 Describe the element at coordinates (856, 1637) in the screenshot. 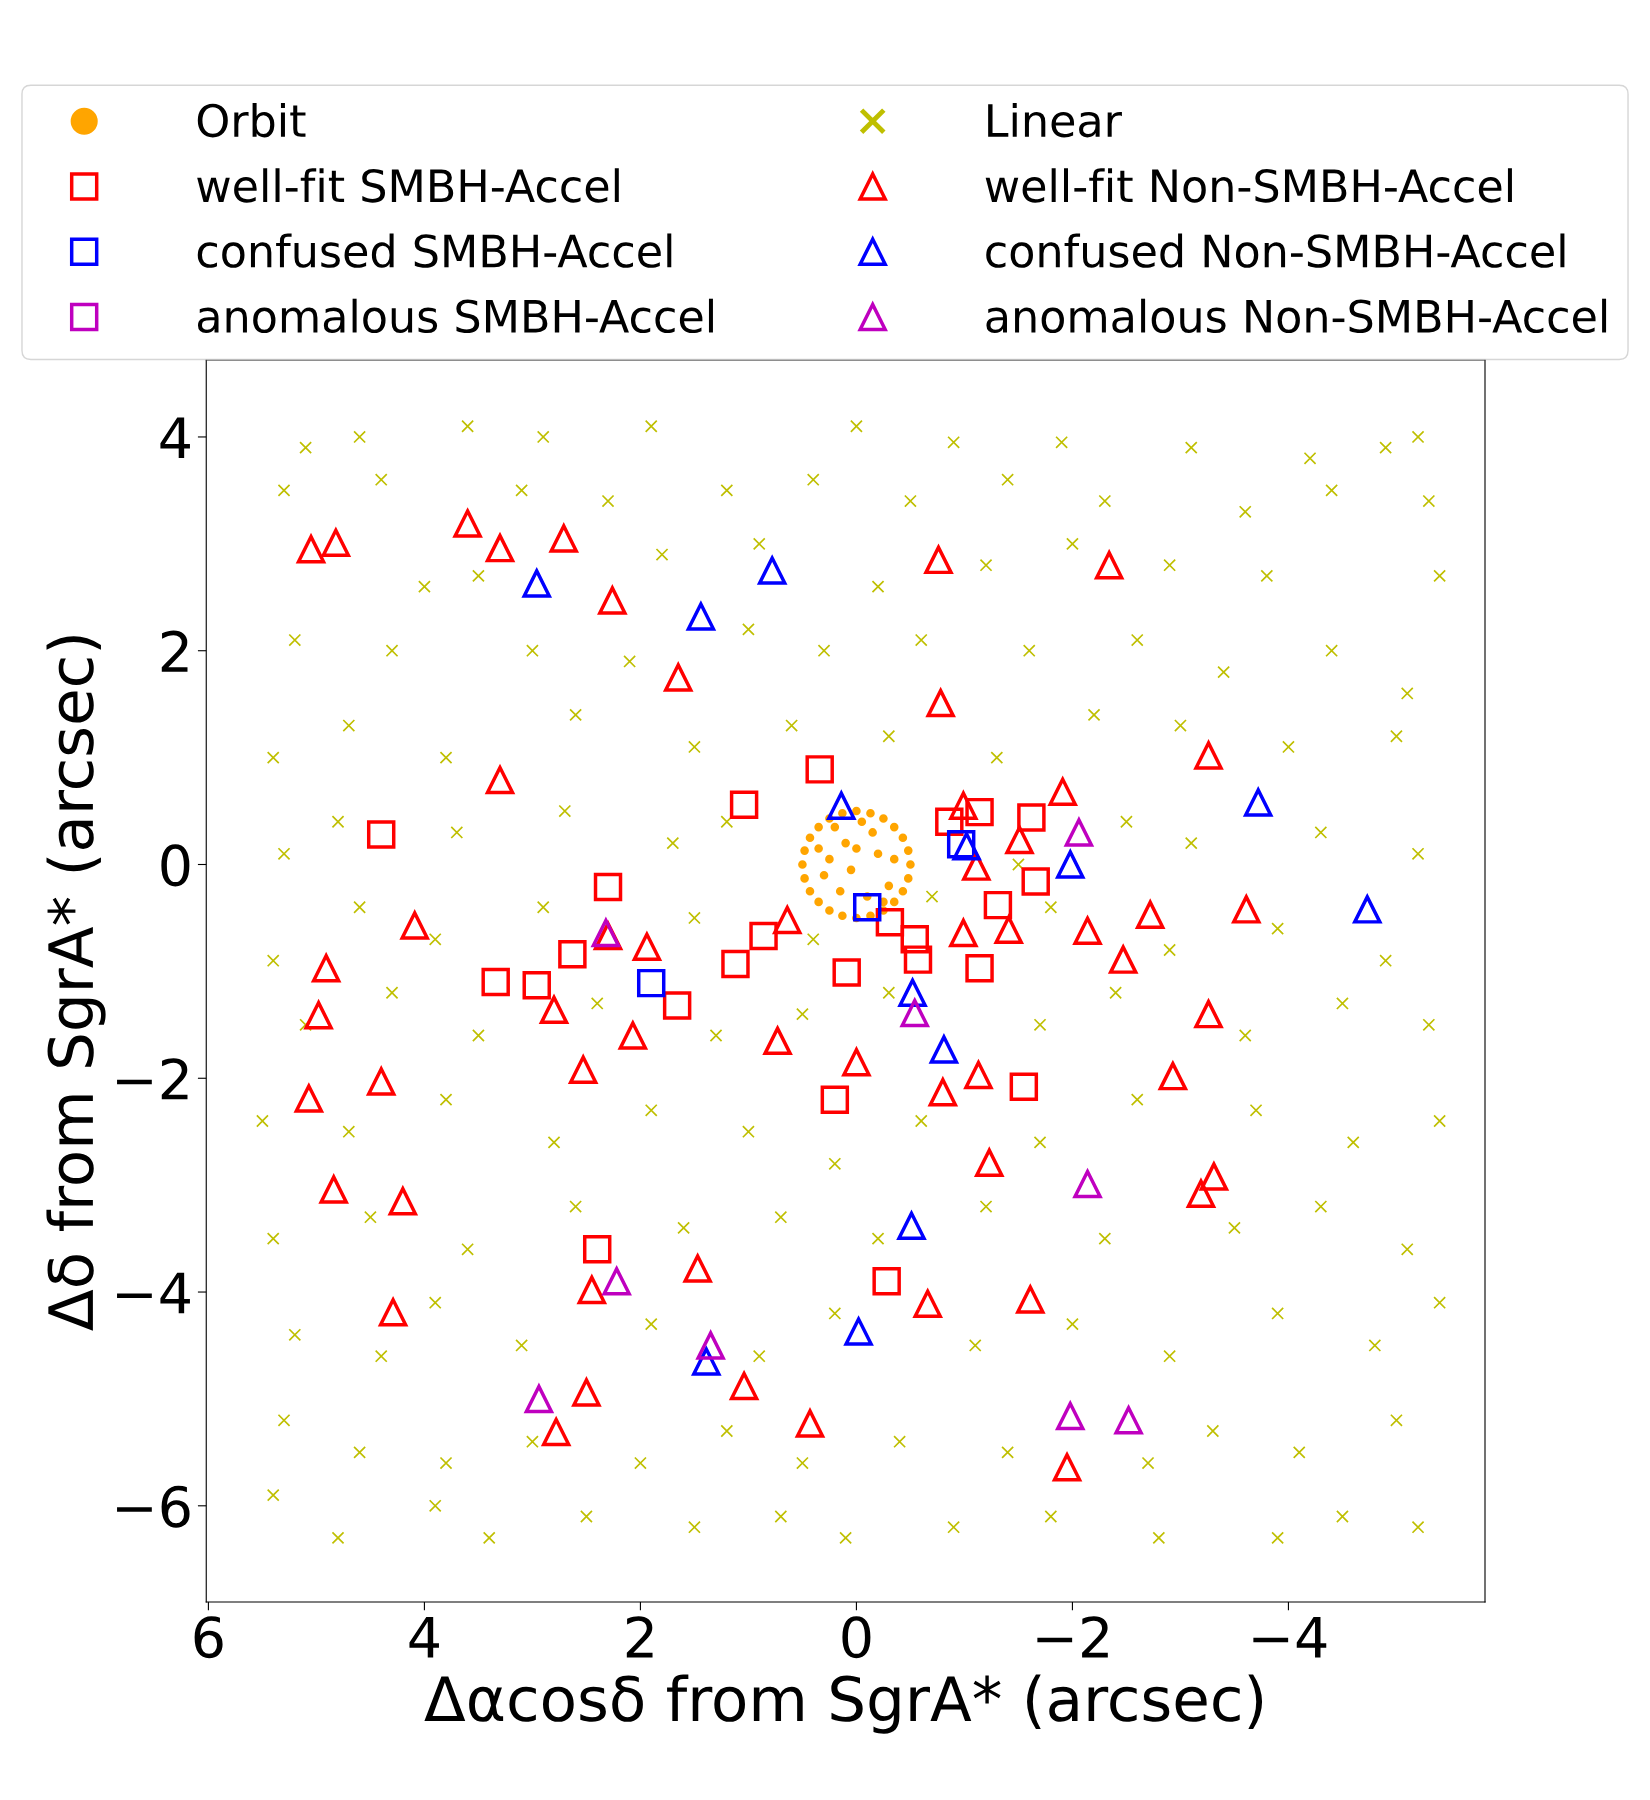

I see `x-tick-label: 0` at that location.